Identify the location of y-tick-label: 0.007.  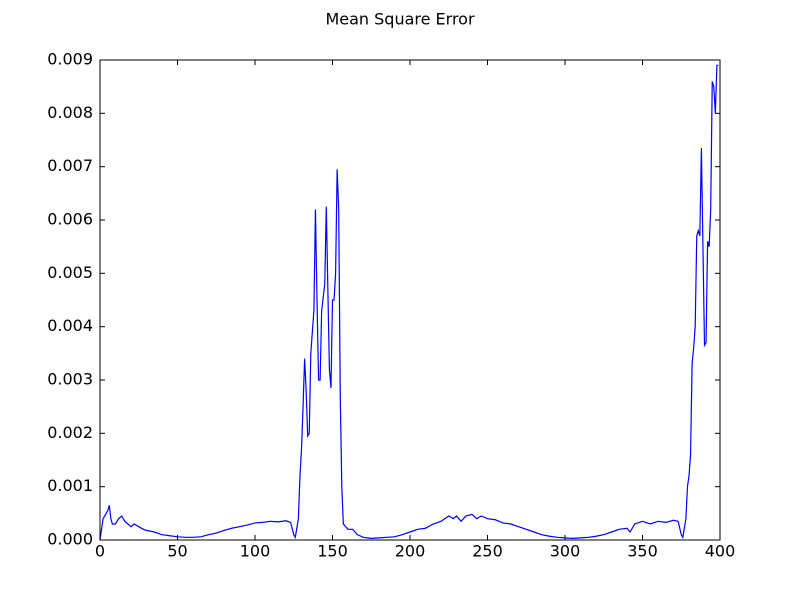
(70, 165).